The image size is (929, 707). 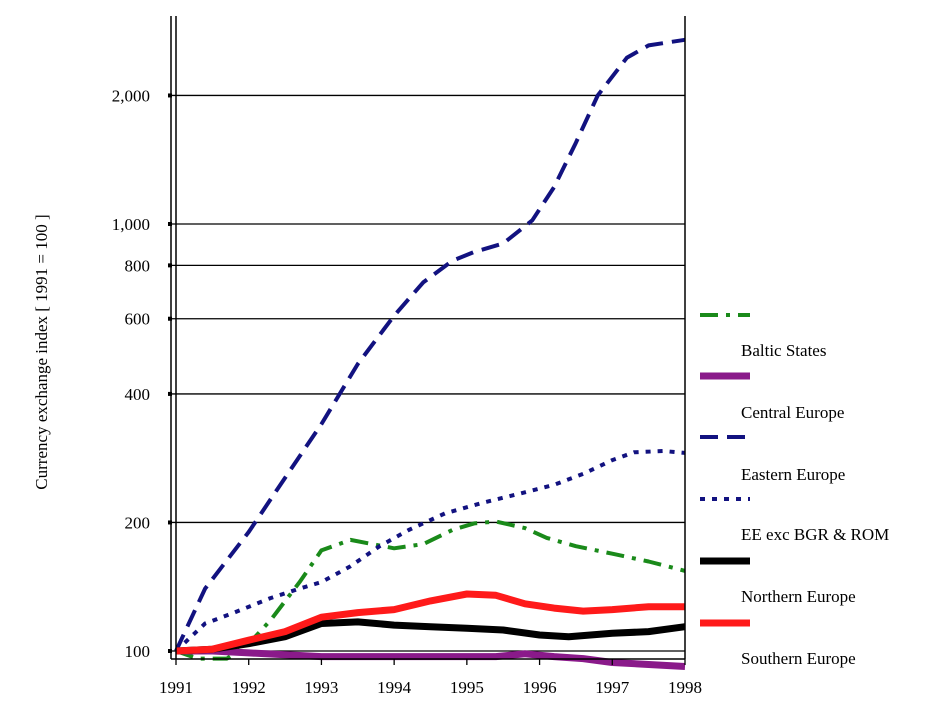 What do you see at coordinates (138, 394) in the screenshot?
I see `y-tick-label: 400` at bounding box center [138, 394].